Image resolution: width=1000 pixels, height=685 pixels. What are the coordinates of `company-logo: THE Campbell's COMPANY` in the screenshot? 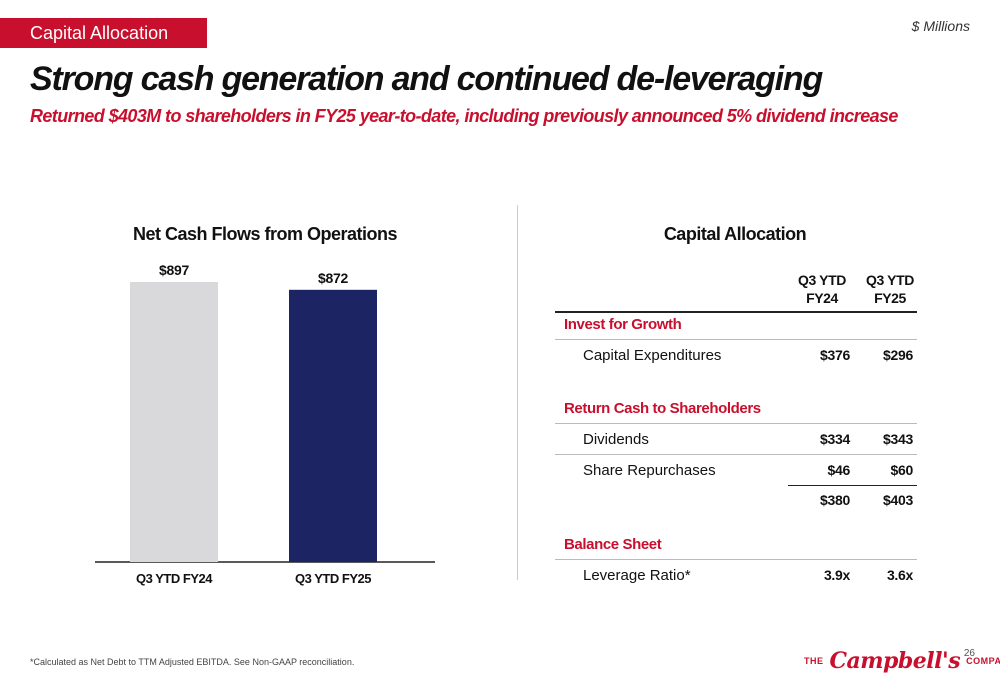 It's located at (902, 661).